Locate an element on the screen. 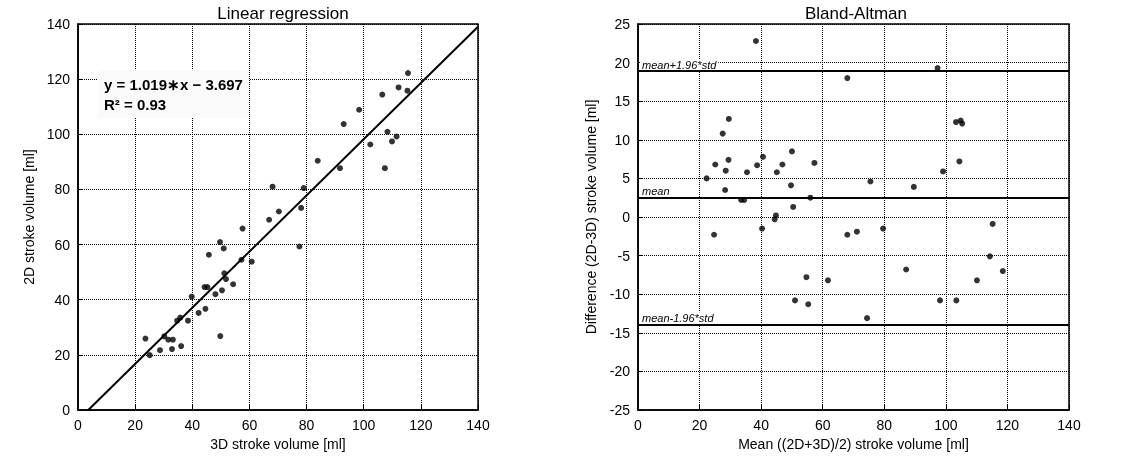 This screenshot has width=1131, height=464. y-tick-label: 120 is located at coordinates (58, 79).